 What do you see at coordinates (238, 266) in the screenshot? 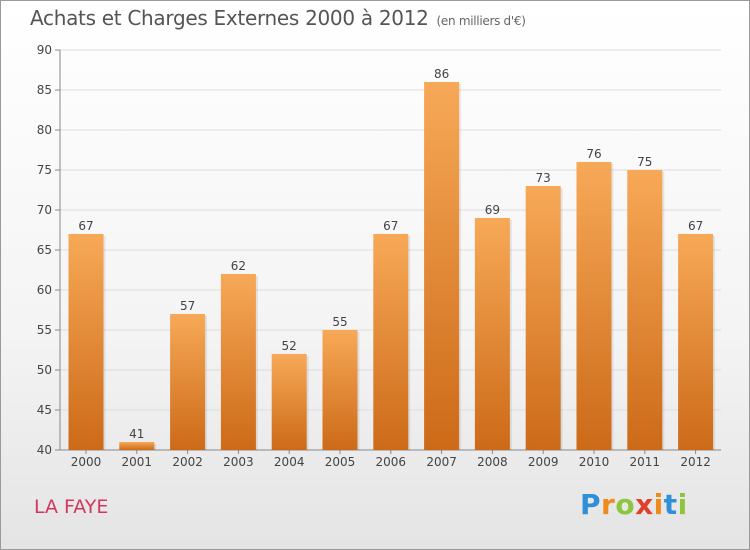
I see `data-label: 62` at bounding box center [238, 266].